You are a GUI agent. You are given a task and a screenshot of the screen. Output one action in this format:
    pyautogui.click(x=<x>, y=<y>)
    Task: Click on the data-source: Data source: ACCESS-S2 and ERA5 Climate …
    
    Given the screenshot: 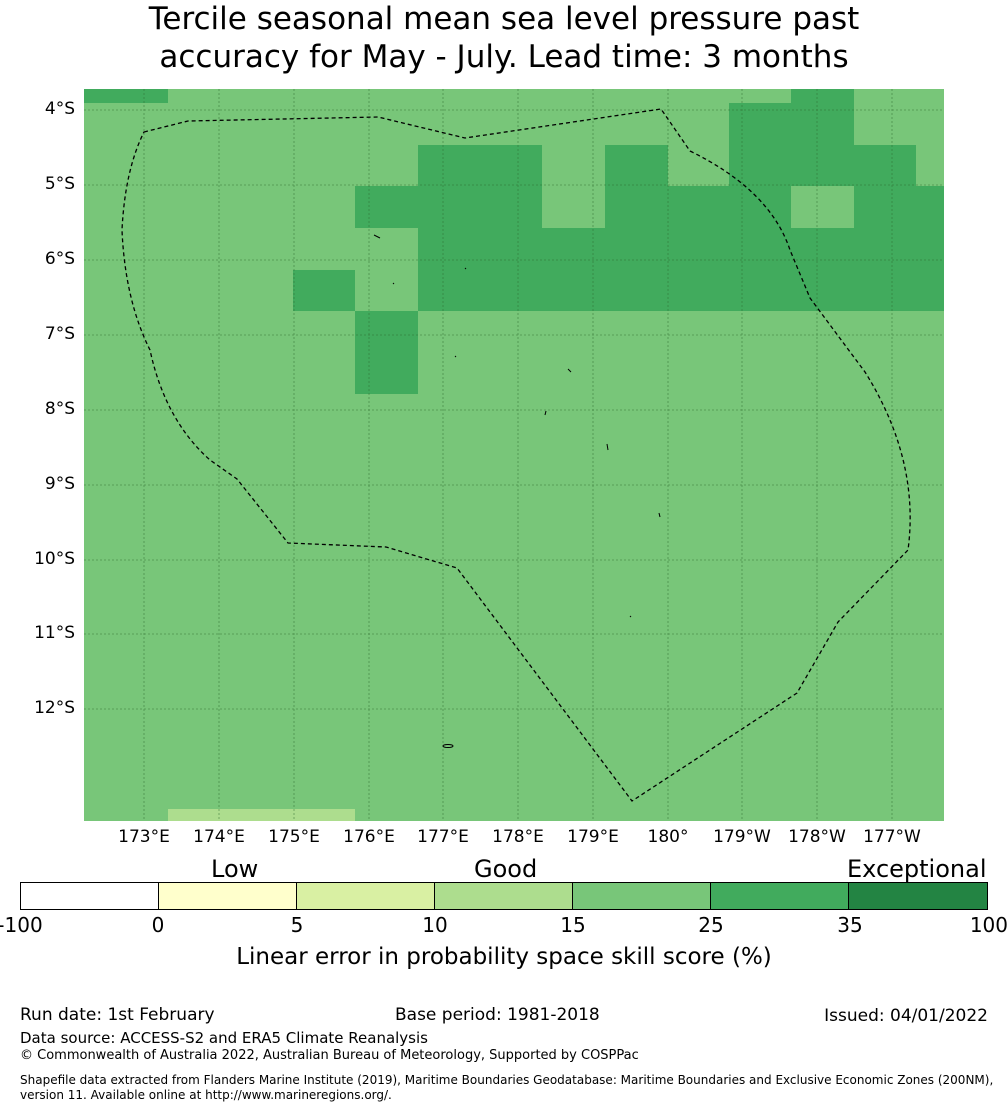 What is the action you would take?
    pyautogui.click(x=224, y=1038)
    